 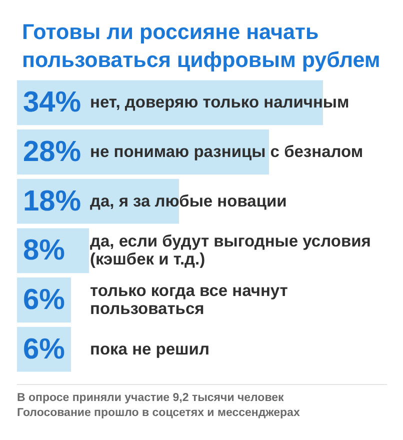 What do you see at coordinates (201, 46) in the screenshot?
I see `chart-title: Готовы ли россияне начать пользоваться цифровым рублем` at bounding box center [201, 46].